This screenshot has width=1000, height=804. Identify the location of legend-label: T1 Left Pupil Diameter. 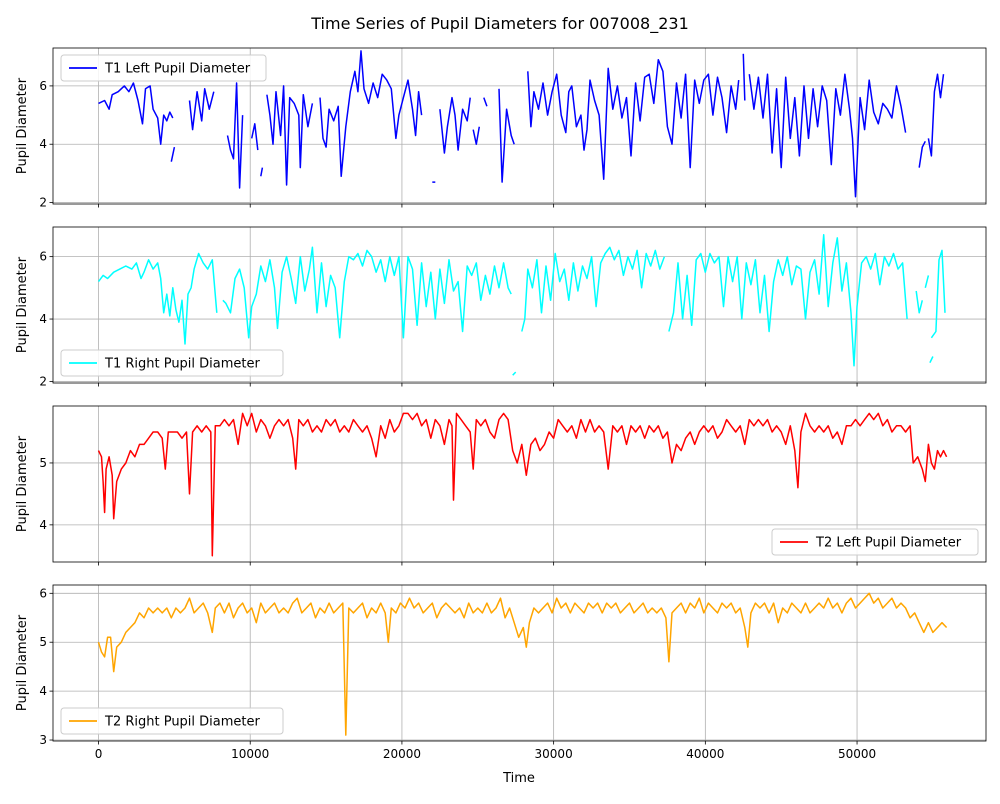
(177, 69).